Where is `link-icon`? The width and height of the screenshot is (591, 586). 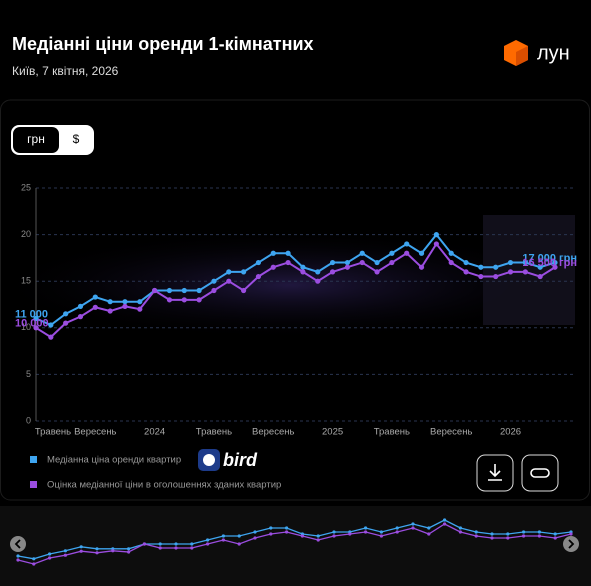 link-icon is located at coordinates (540, 473).